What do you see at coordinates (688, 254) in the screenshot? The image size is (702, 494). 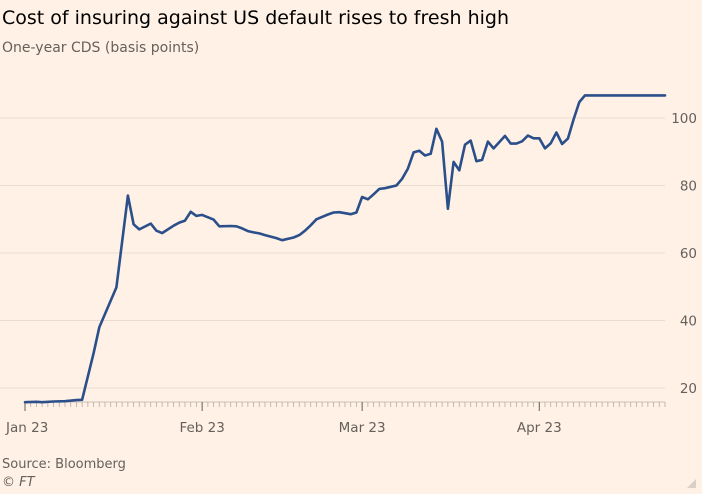 I see `y-tick-label-60: 60` at bounding box center [688, 254].